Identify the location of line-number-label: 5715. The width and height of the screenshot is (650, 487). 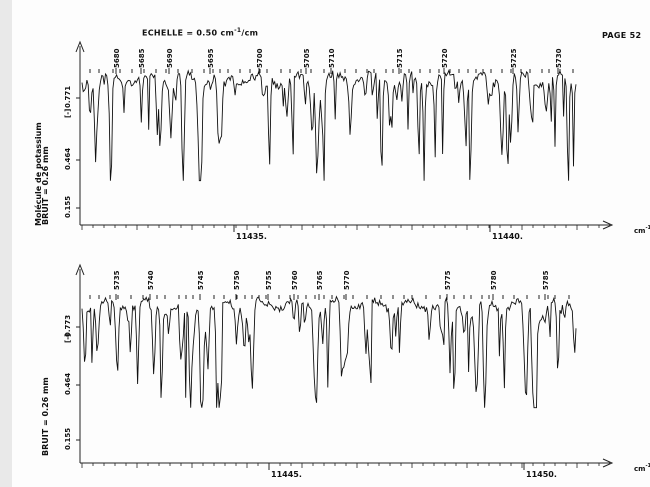
(400, 58).